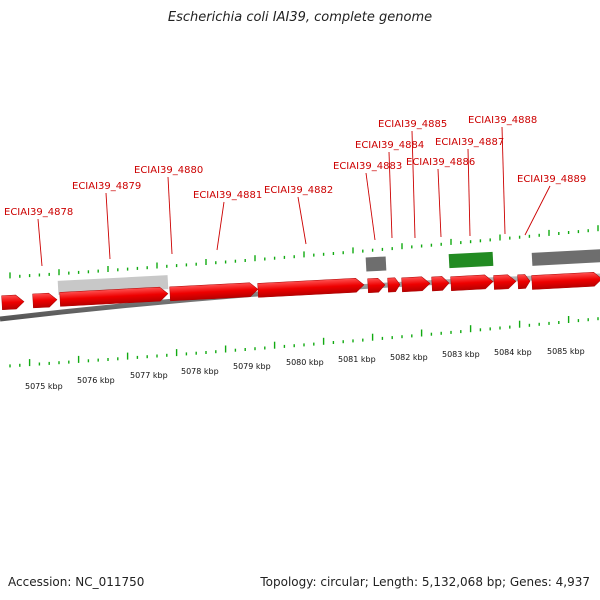 Image resolution: width=600 pixels, height=600 pixels. What do you see at coordinates (440, 162) in the screenshot?
I see `gene-label: ECIAI39_4886` at bounding box center [440, 162].